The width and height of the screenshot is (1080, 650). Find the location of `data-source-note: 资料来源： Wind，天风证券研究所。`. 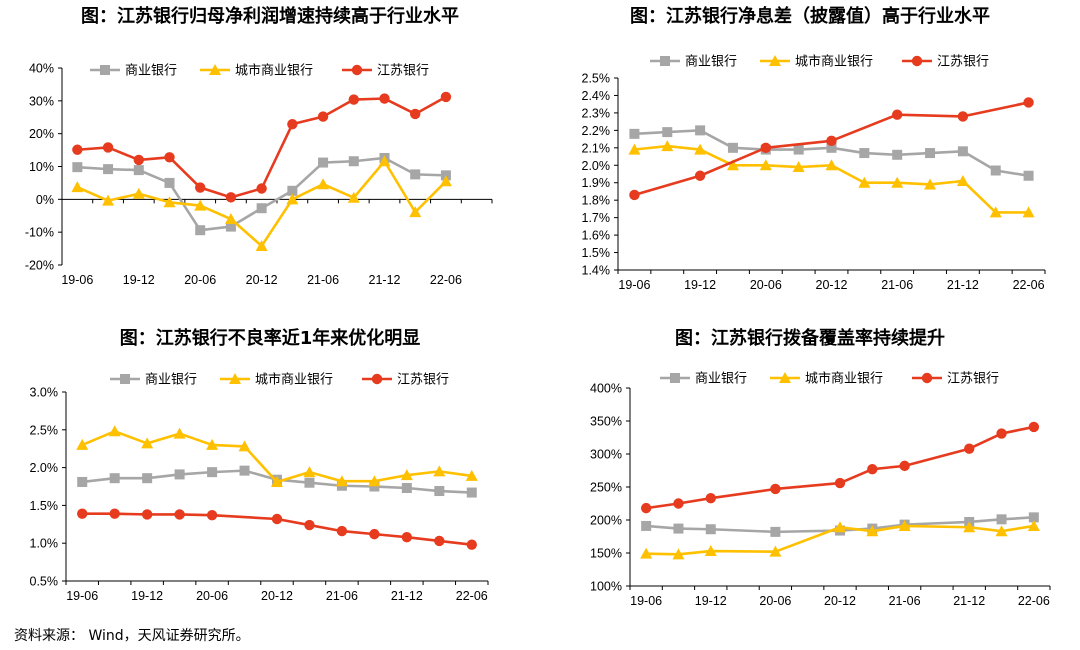

data-source-note: 资料来源： Wind，天风证券研究所。 is located at coordinates (132, 636).